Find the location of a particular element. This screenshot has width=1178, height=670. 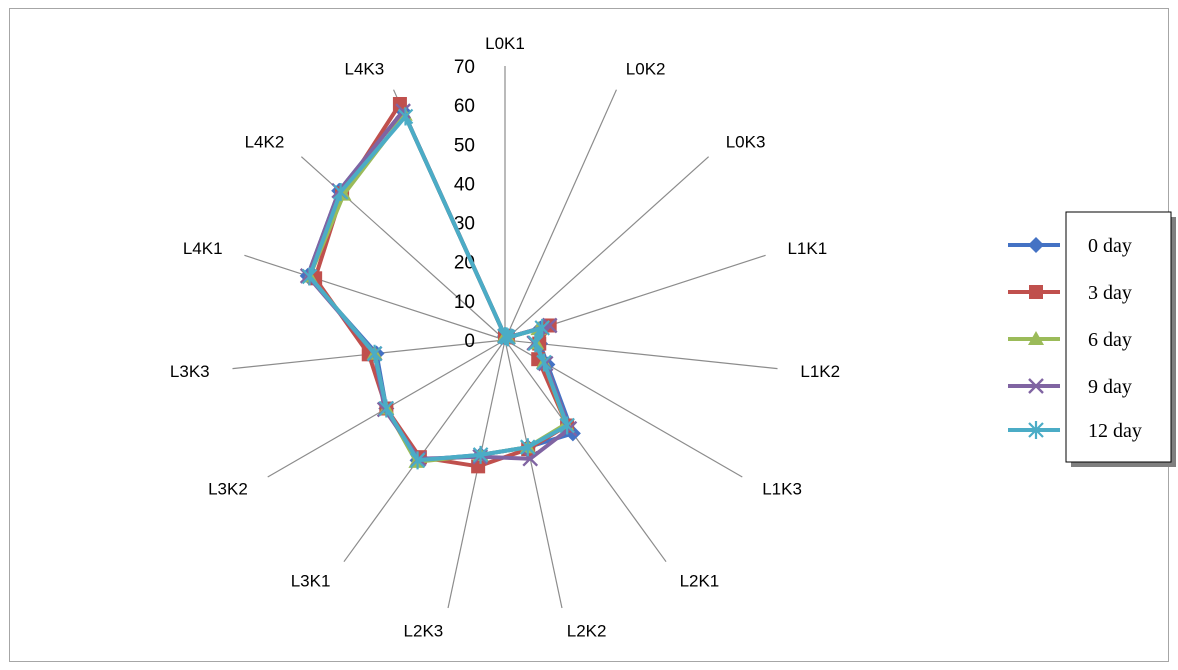

legend-marker-12-day is located at coordinates (1036, 430).